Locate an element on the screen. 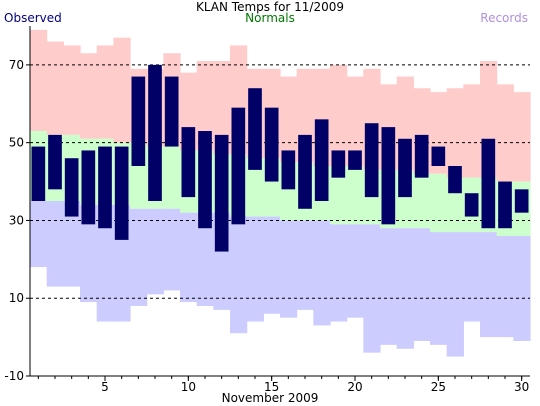 This screenshot has width=540, height=406. x-tick-label: 20 is located at coordinates (354, 387).